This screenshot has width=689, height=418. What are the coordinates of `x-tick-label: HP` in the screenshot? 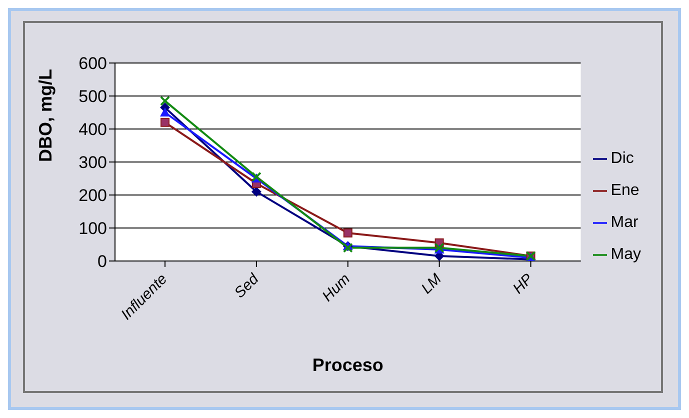 It's located at (523, 284).